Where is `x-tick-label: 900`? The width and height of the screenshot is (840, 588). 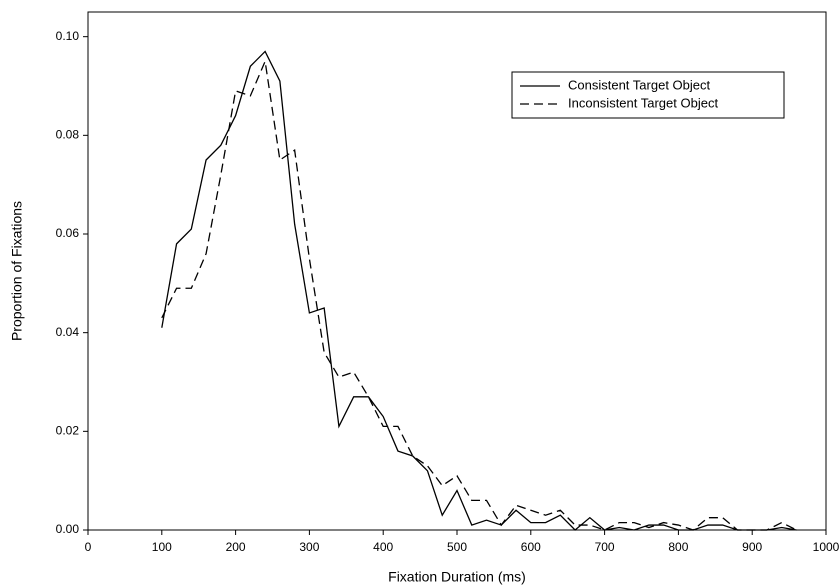 x-tick-label: 900 is located at coordinates (752, 547).